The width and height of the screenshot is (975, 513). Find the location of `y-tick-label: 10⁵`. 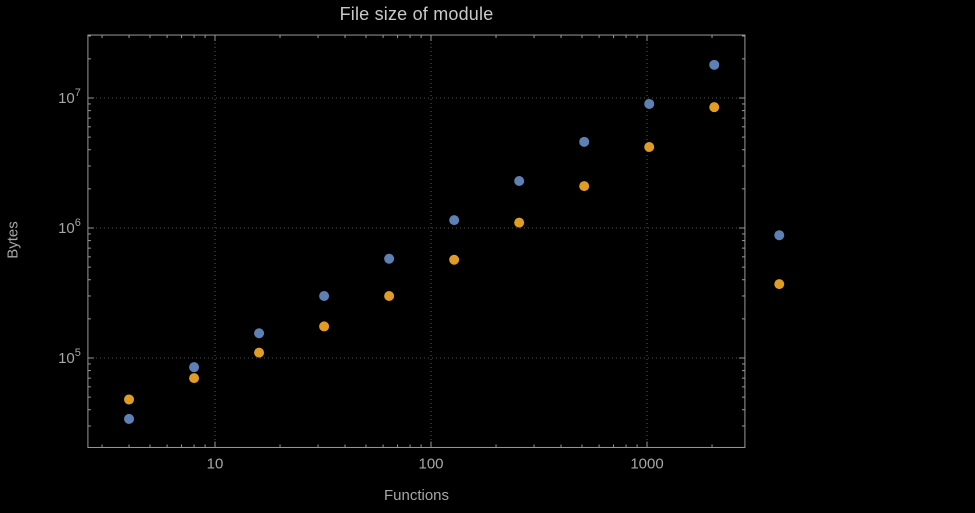

y-tick-label: 10⁵ is located at coordinates (69, 357).